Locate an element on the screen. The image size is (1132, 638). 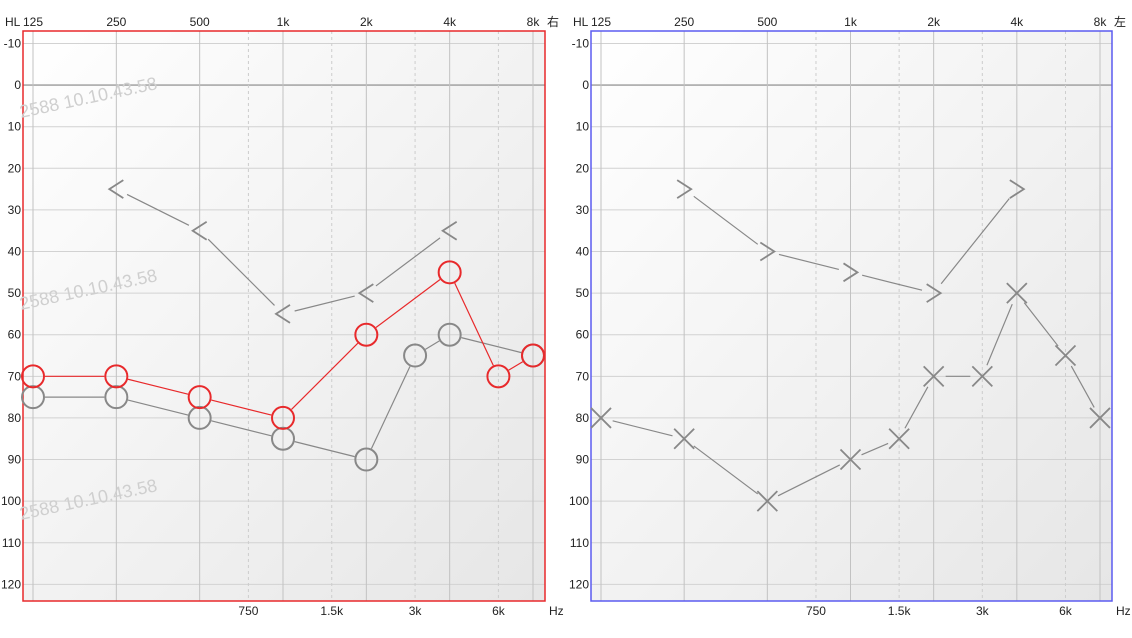
y-tick-label: 100 is located at coordinates (11, 501).